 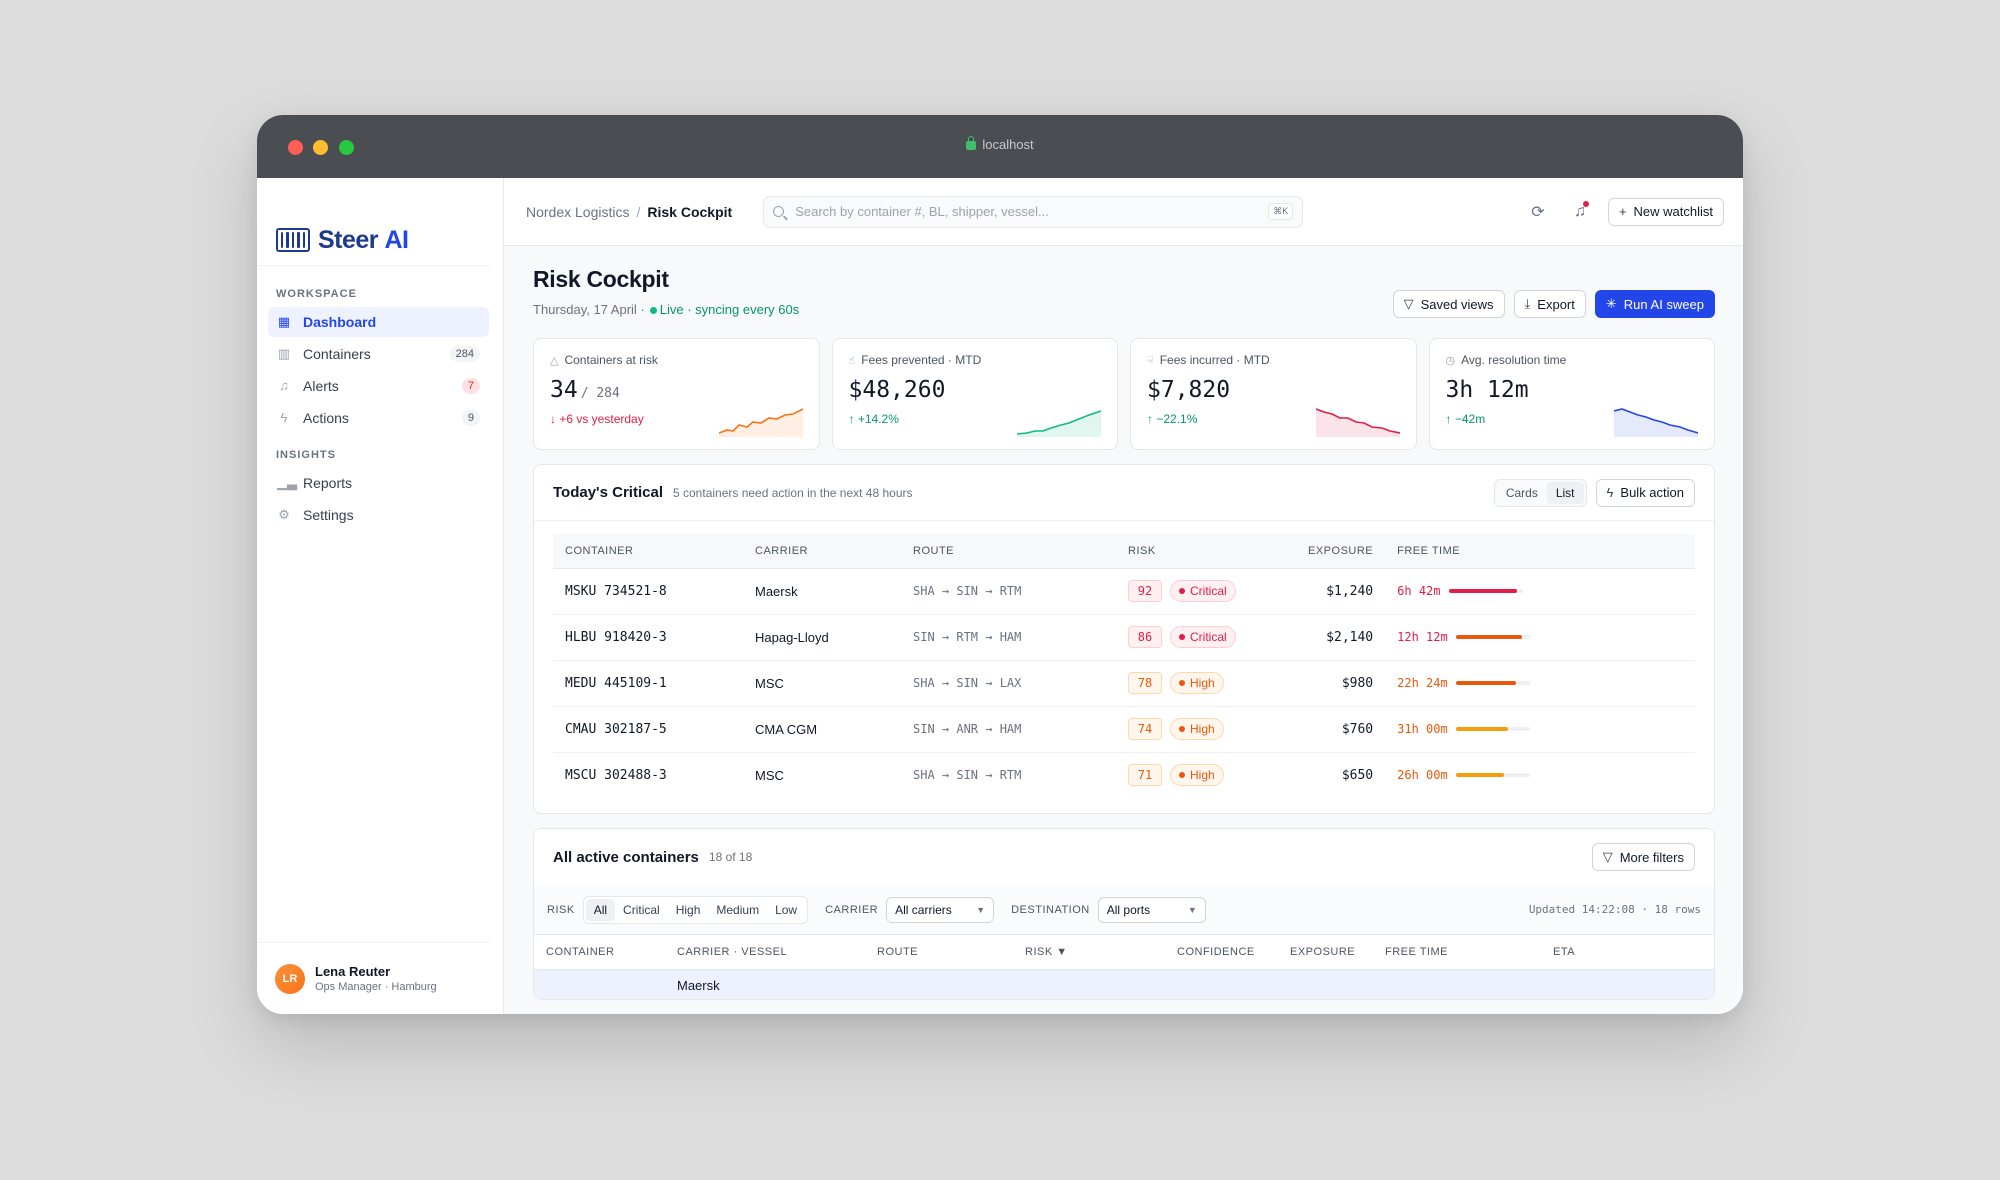 What do you see at coordinates (1549, 304) in the screenshot?
I see `export-button: ⤓ Export` at bounding box center [1549, 304].